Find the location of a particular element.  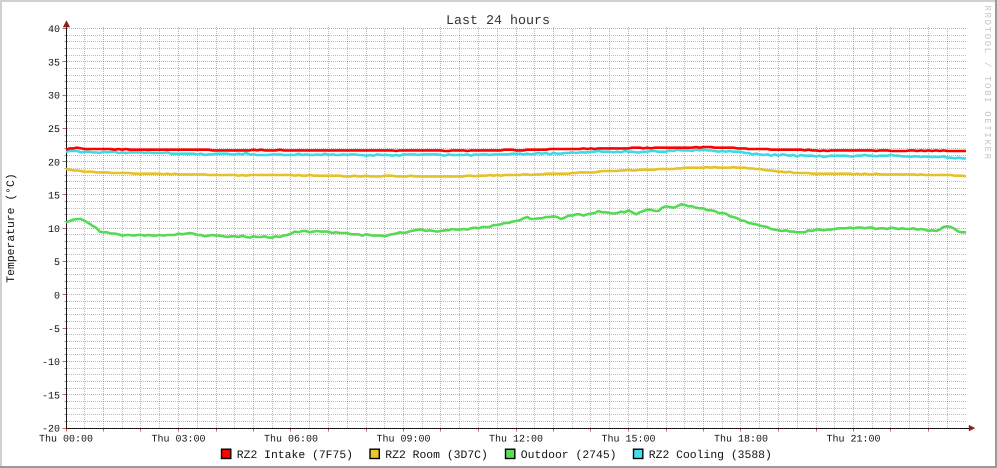

svg-text: RZ2 Cooling (3588) is located at coordinates (710, 455).